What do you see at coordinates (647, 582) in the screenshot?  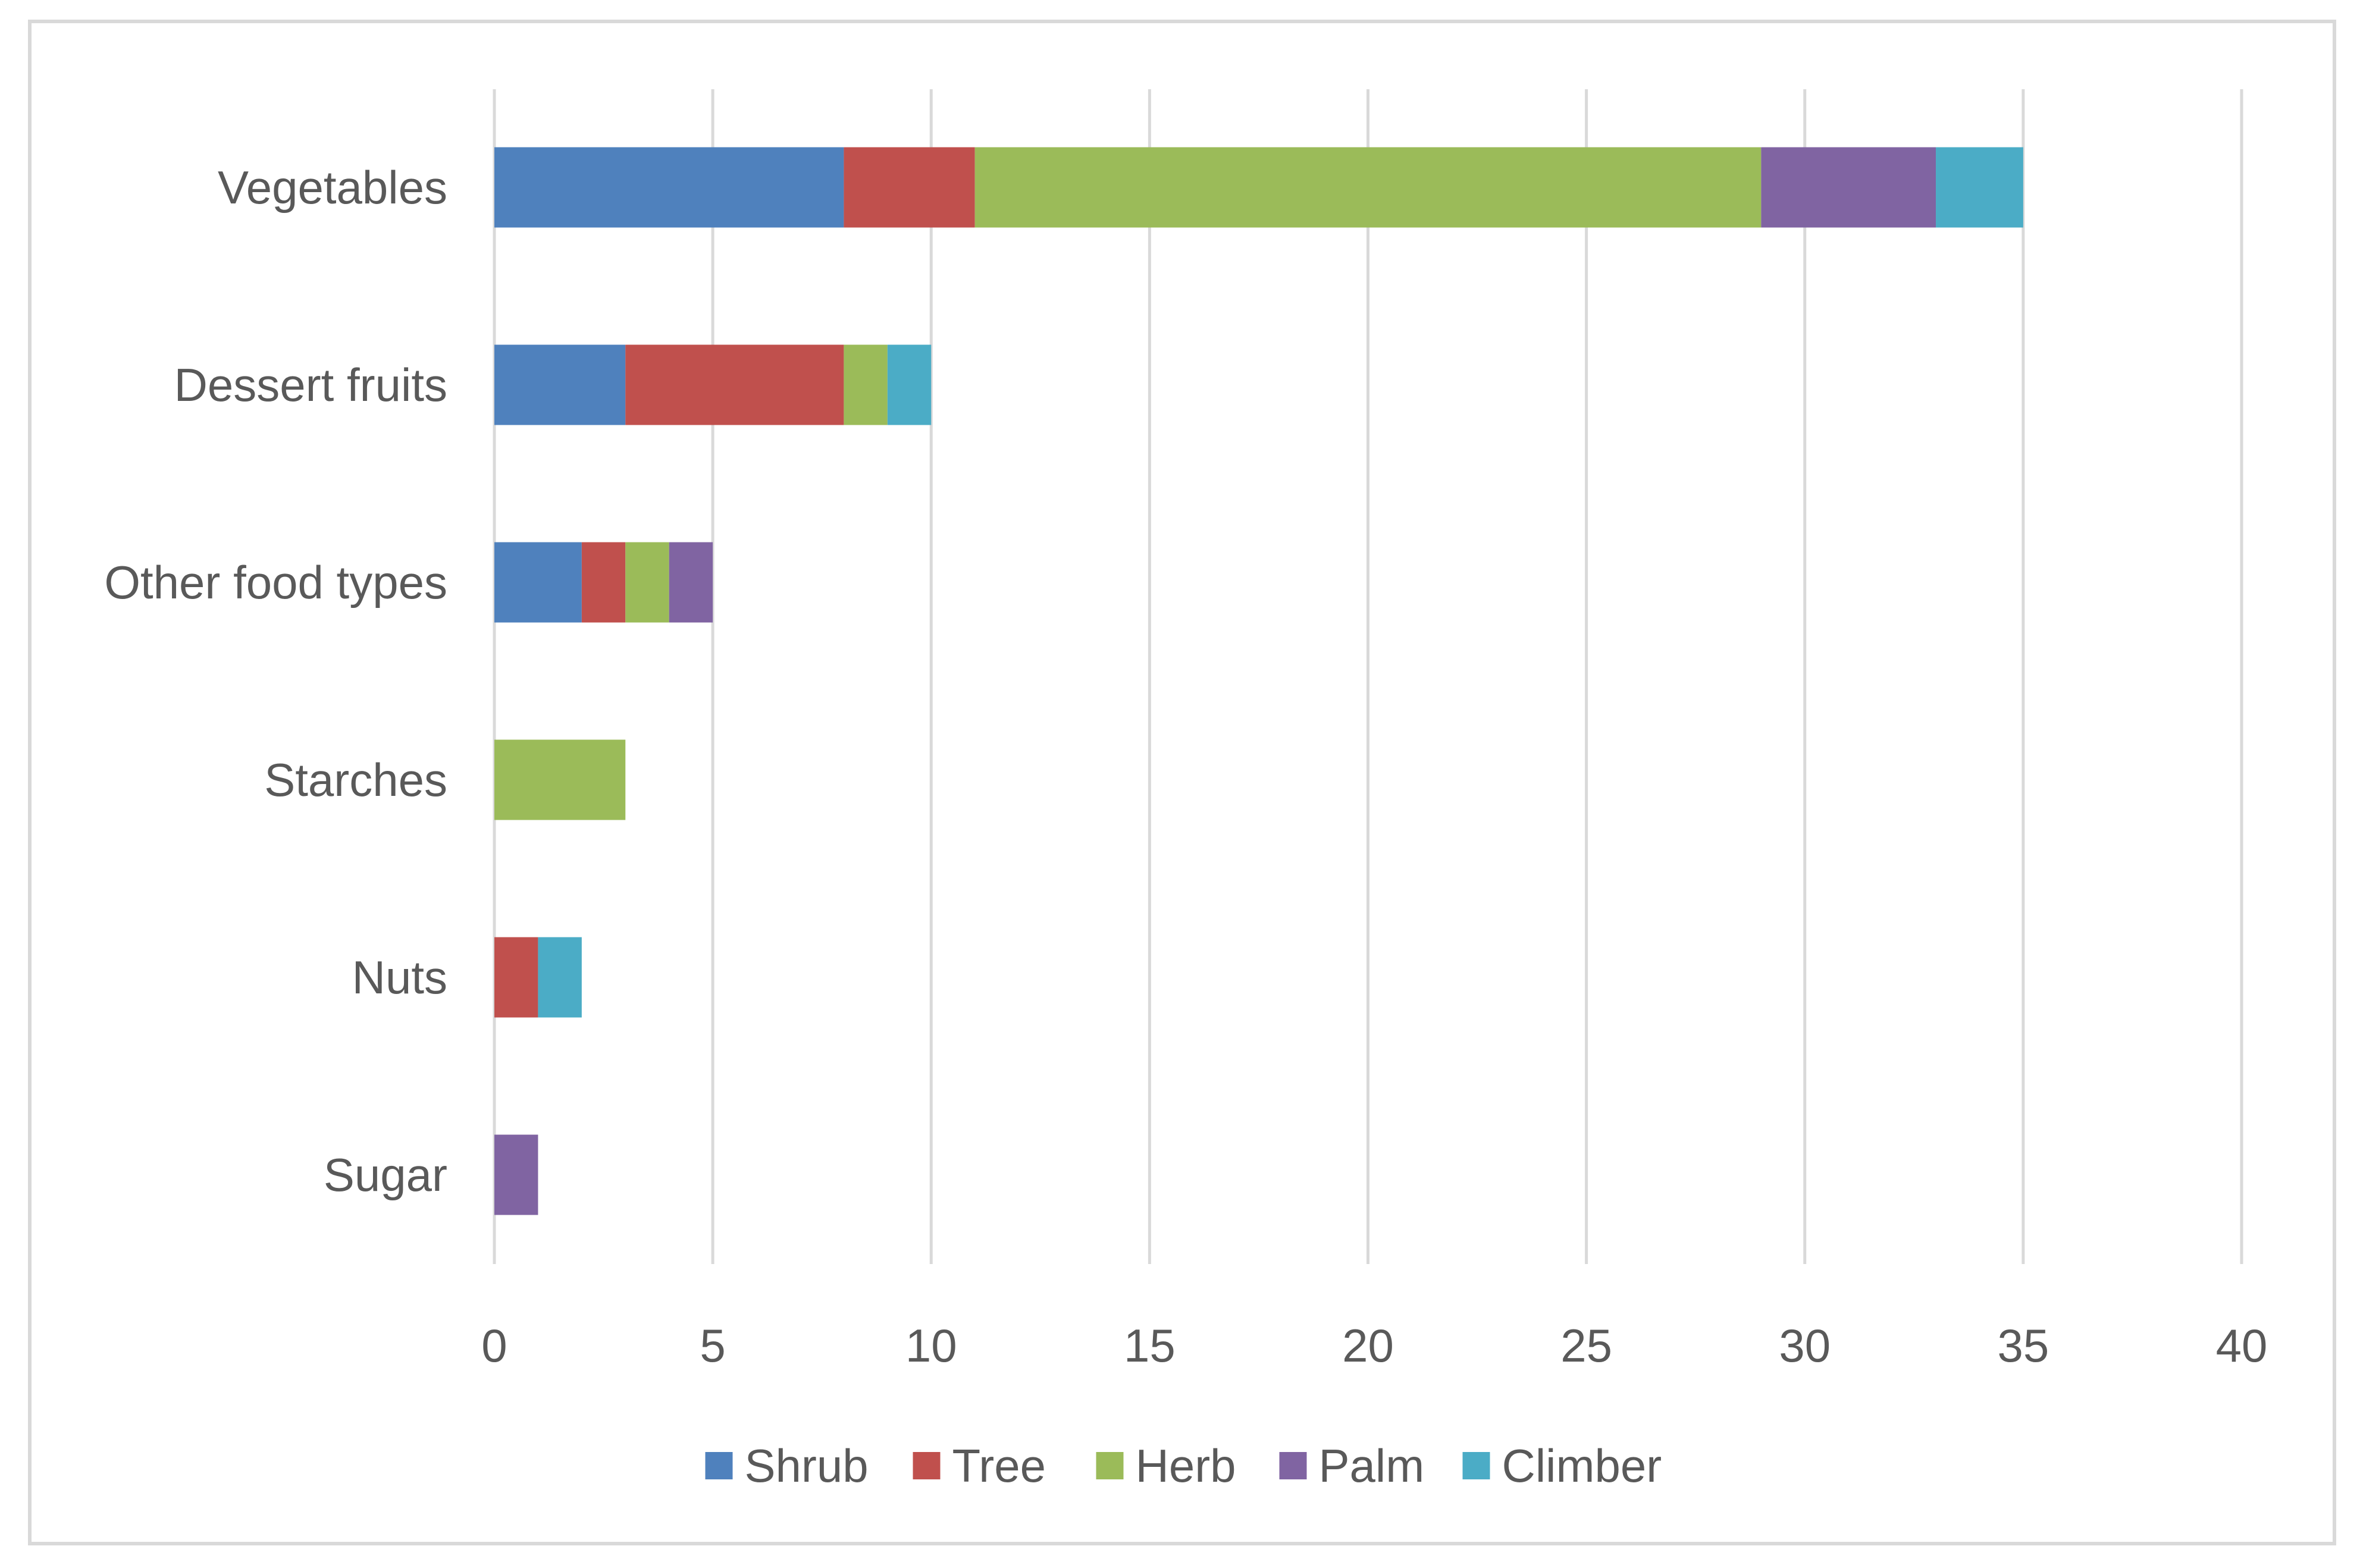 I see `bar-other-food-types-herb` at bounding box center [647, 582].